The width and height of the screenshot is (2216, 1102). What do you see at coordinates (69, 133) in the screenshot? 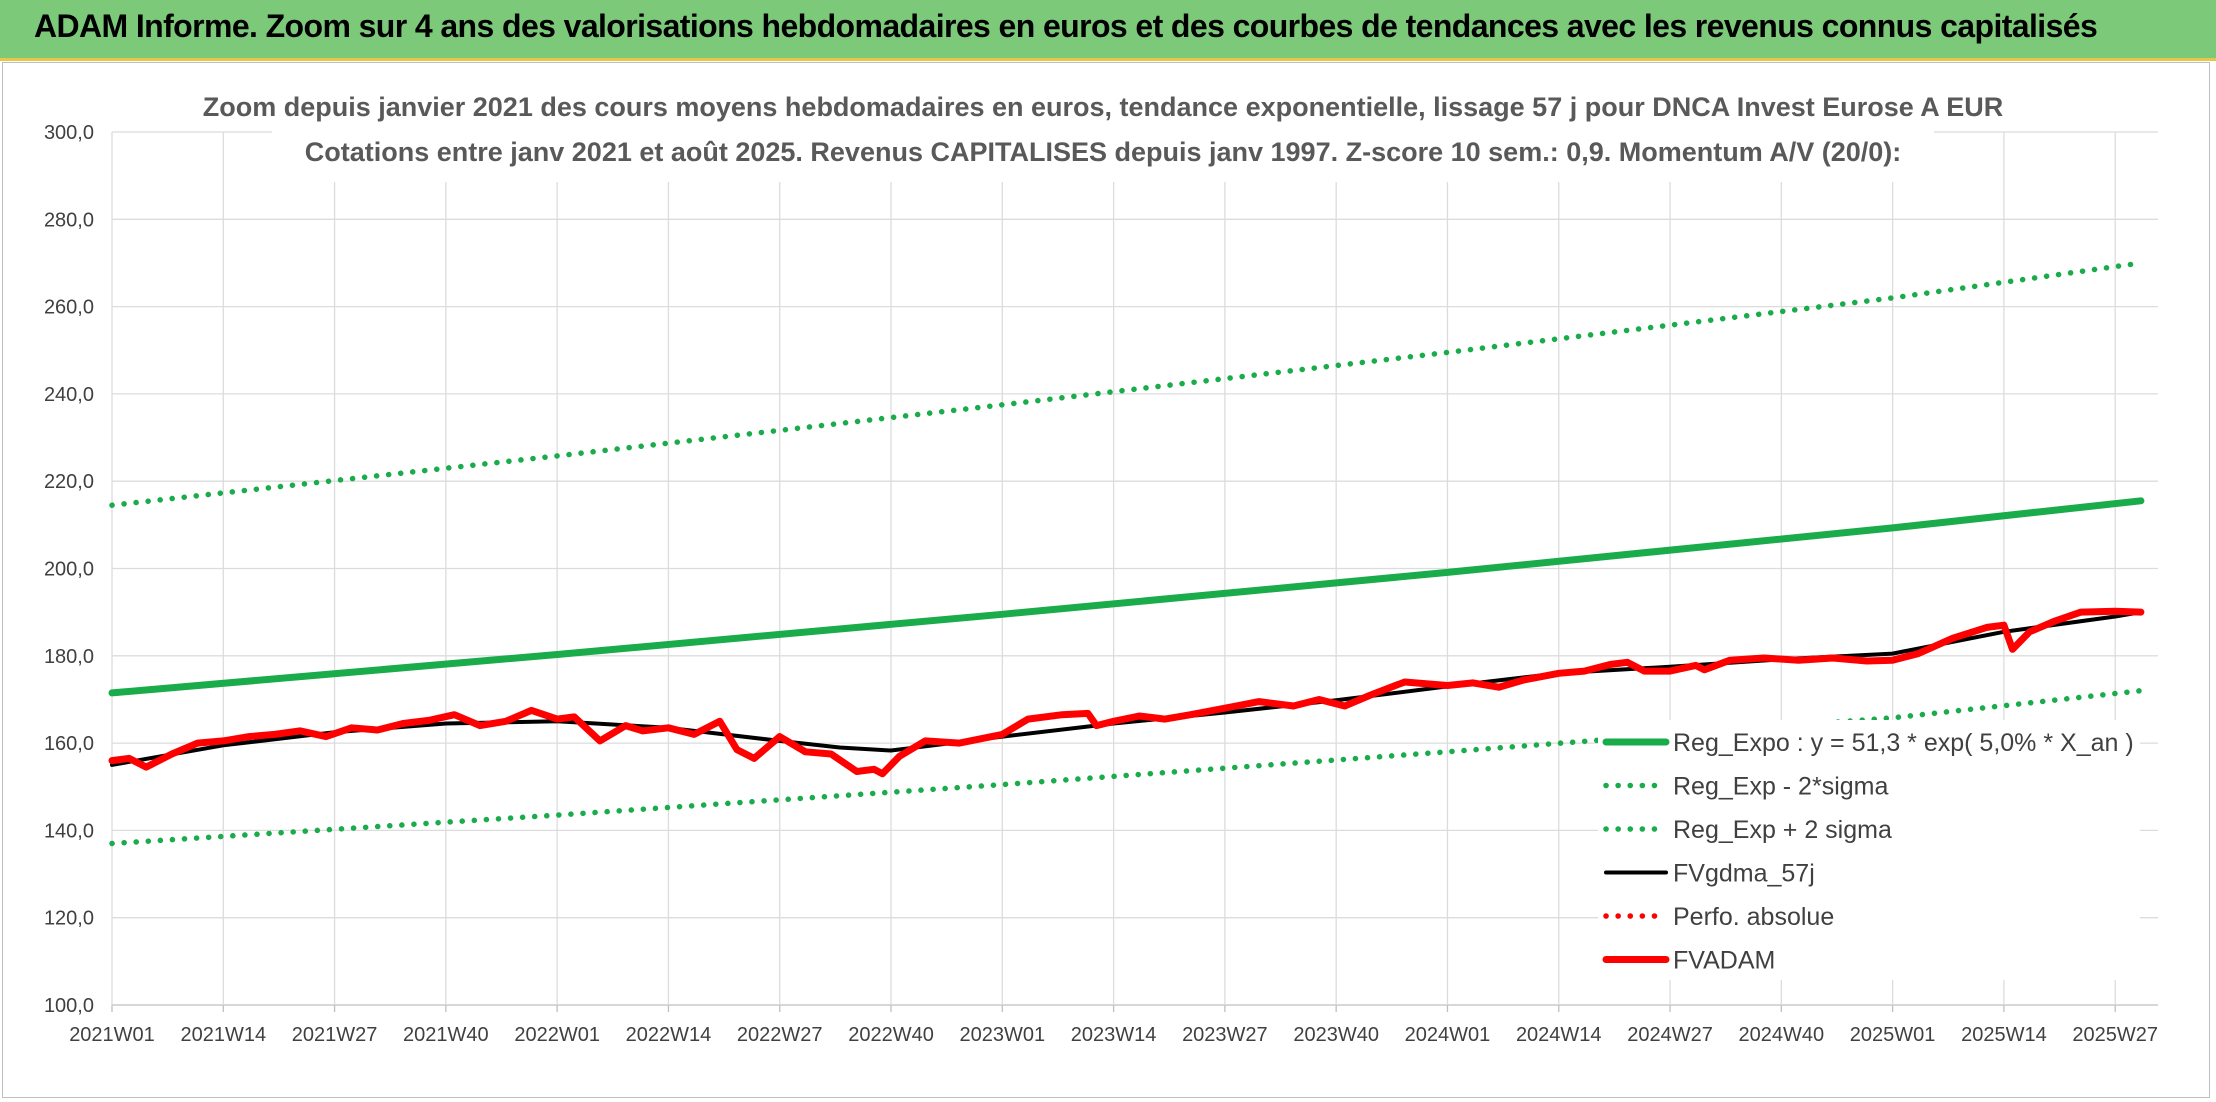
I see `y-tick-label: 300,0` at bounding box center [69, 133].